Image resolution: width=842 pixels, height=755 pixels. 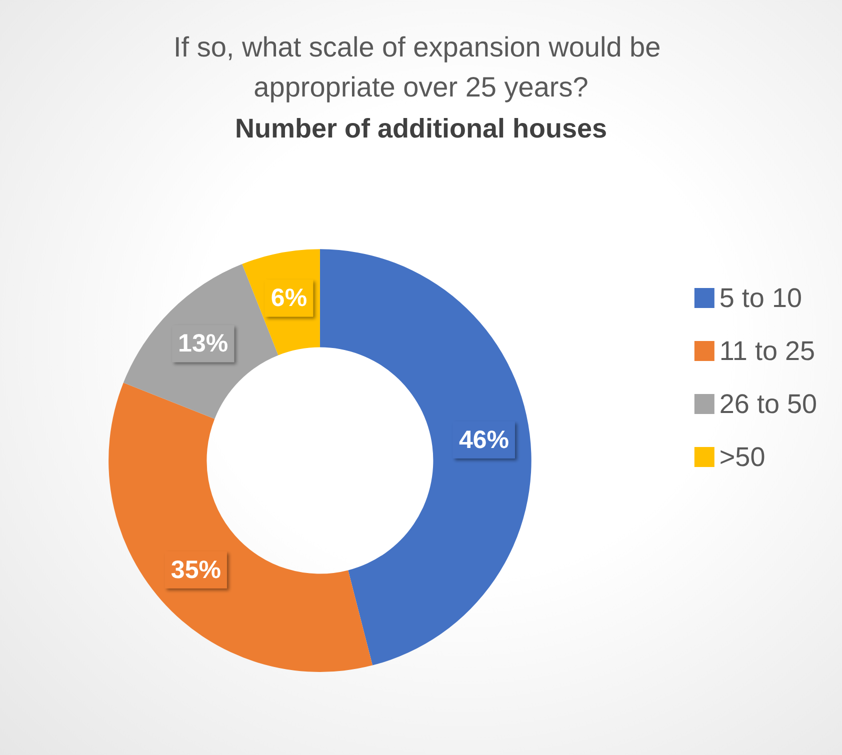 I want to click on legend-label: 26 to 50, so click(x=768, y=404).